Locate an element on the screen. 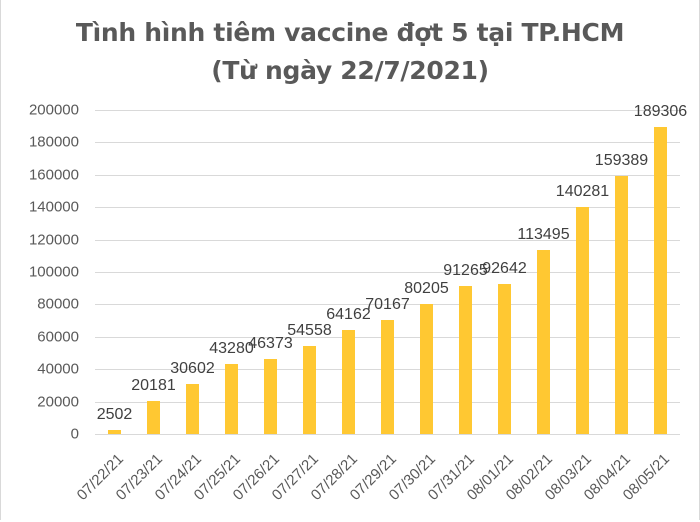 The height and width of the screenshot is (522, 700). data-label: 54558 is located at coordinates (309, 330).